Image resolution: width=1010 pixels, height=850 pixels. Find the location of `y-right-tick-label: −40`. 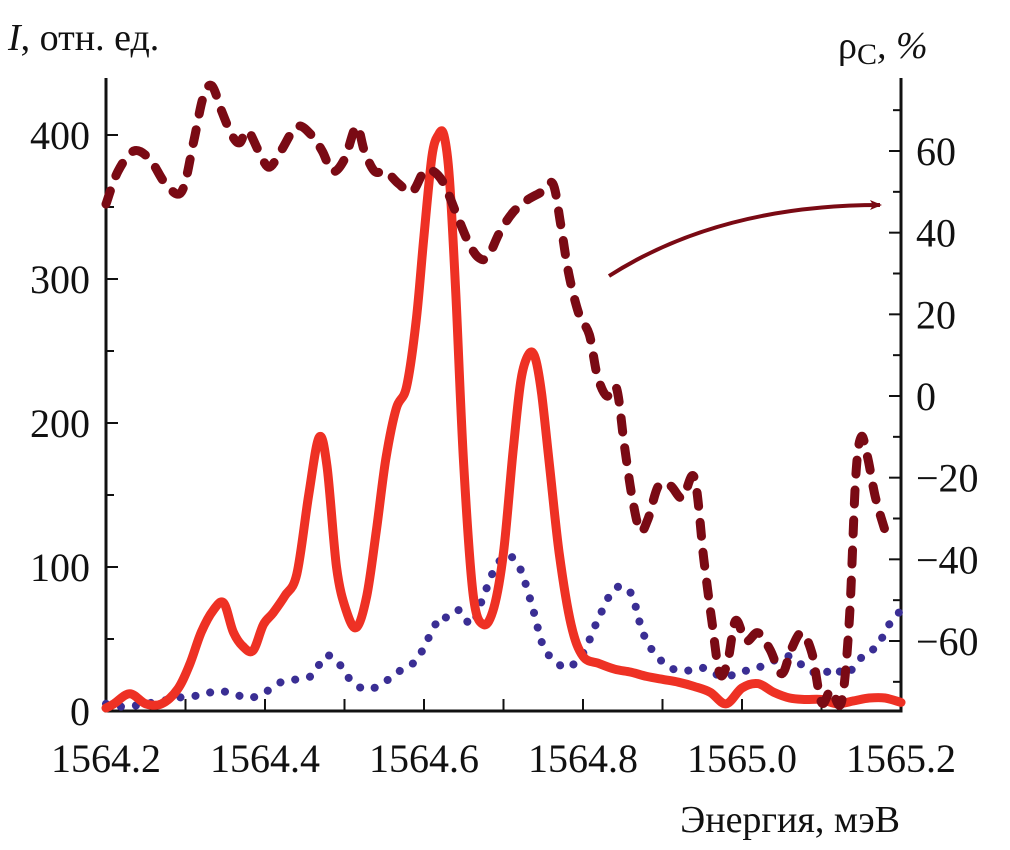

y-right-tick-label: −40 is located at coordinates (947, 559).